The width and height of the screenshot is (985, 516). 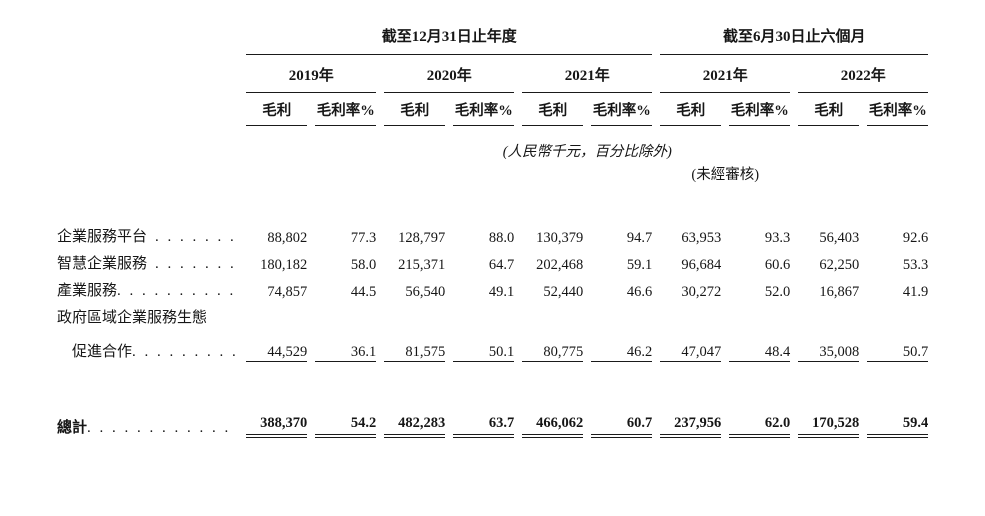 What do you see at coordinates (639, 237) in the screenshot?
I see `value-cell: 94.7` at bounding box center [639, 237].